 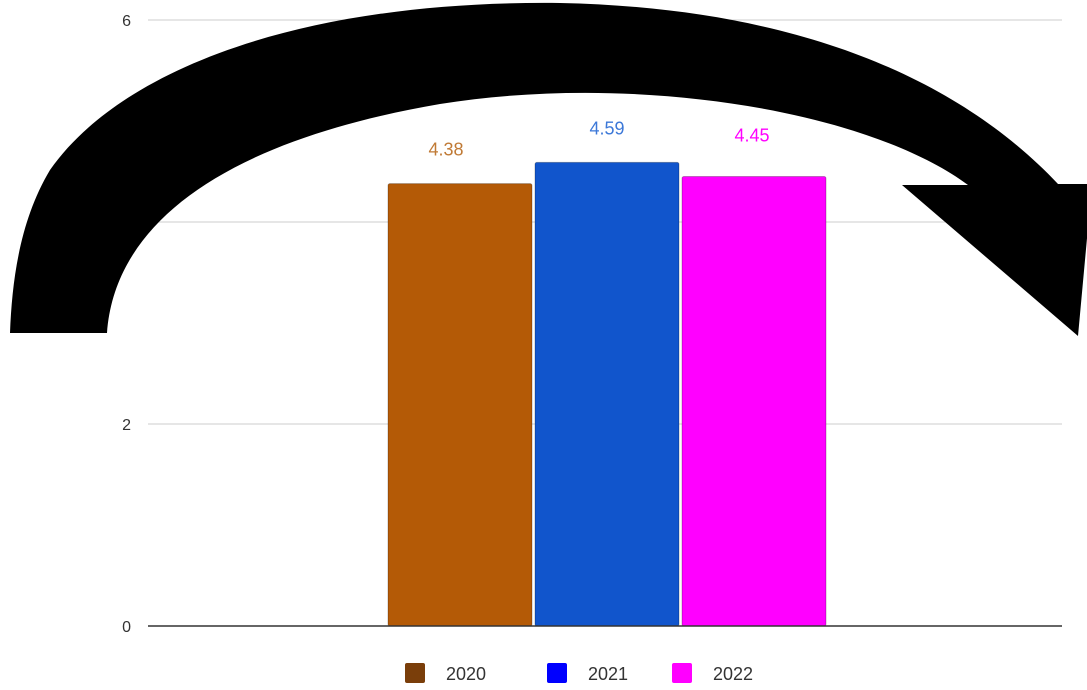 What do you see at coordinates (751, 136) in the screenshot?
I see `data-label-2022: 4.45` at bounding box center [751, 136].